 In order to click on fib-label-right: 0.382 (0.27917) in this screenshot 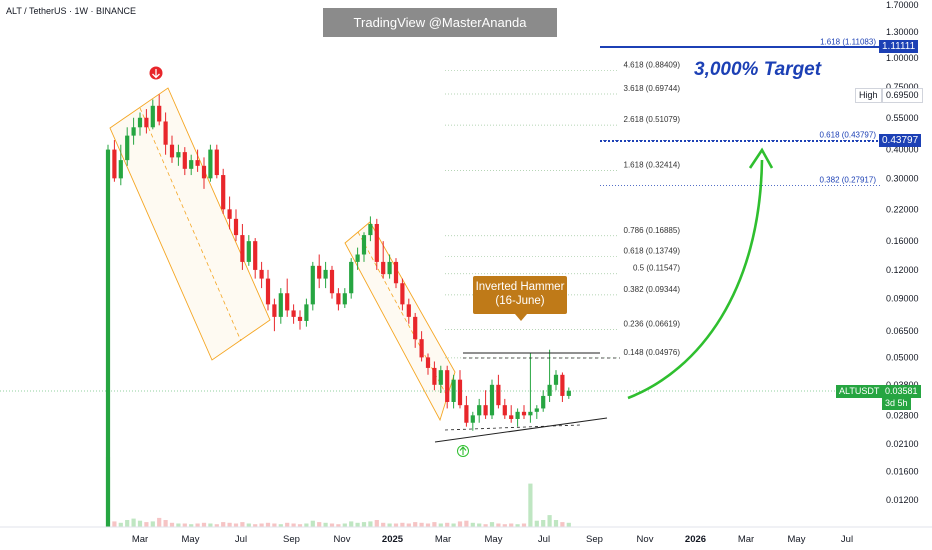, I will do `click(848, 180)`.